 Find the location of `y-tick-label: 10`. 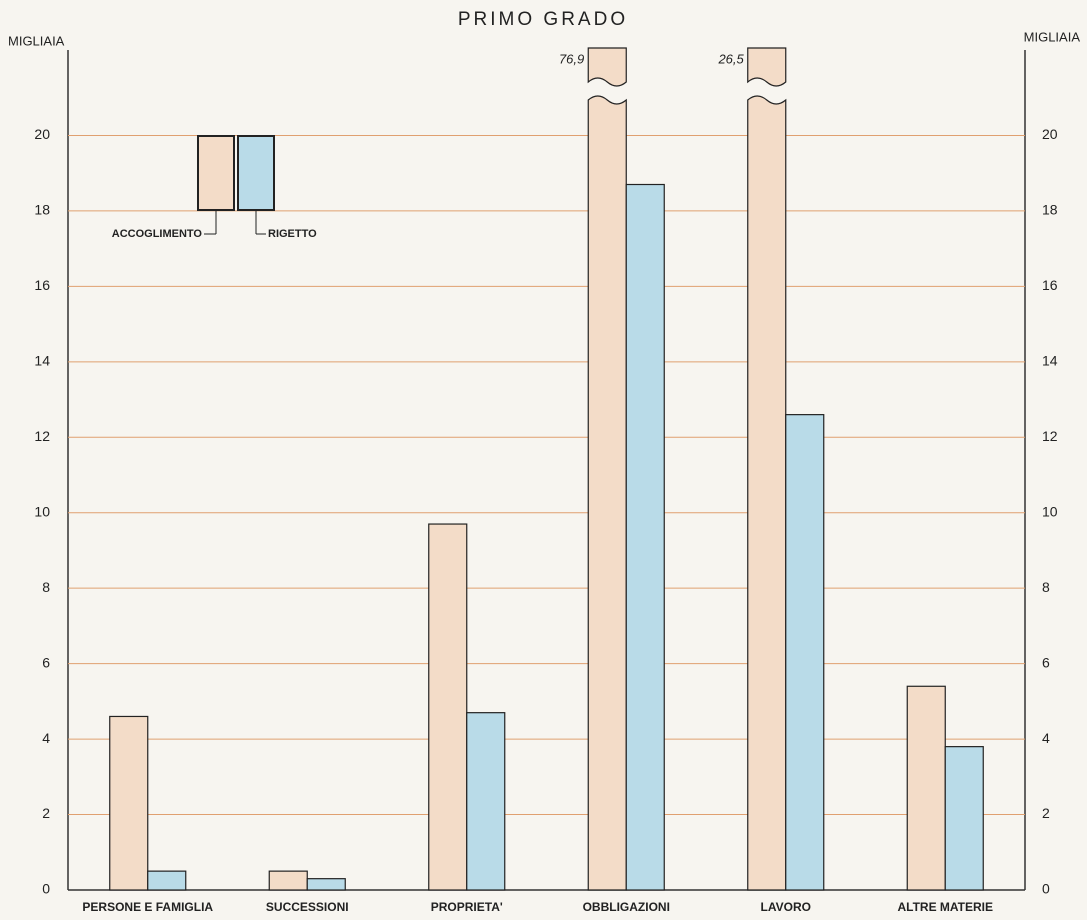

y-tick-label: 10 is located at coordinates (42, 511).